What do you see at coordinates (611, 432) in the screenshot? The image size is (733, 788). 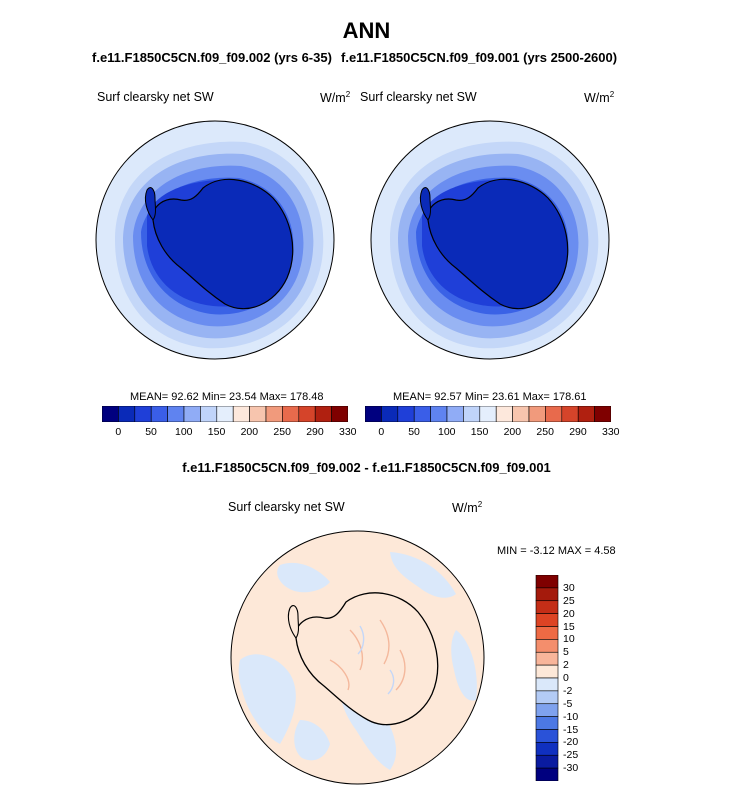 I see `panel2-cbar-label: 330` at bounding box center [611, 432].